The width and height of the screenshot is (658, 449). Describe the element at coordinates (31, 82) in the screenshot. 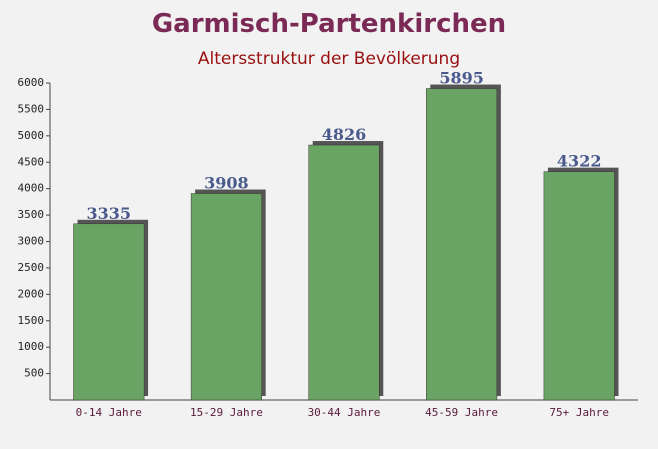

I see `y-tick-label: 6000` at that location.